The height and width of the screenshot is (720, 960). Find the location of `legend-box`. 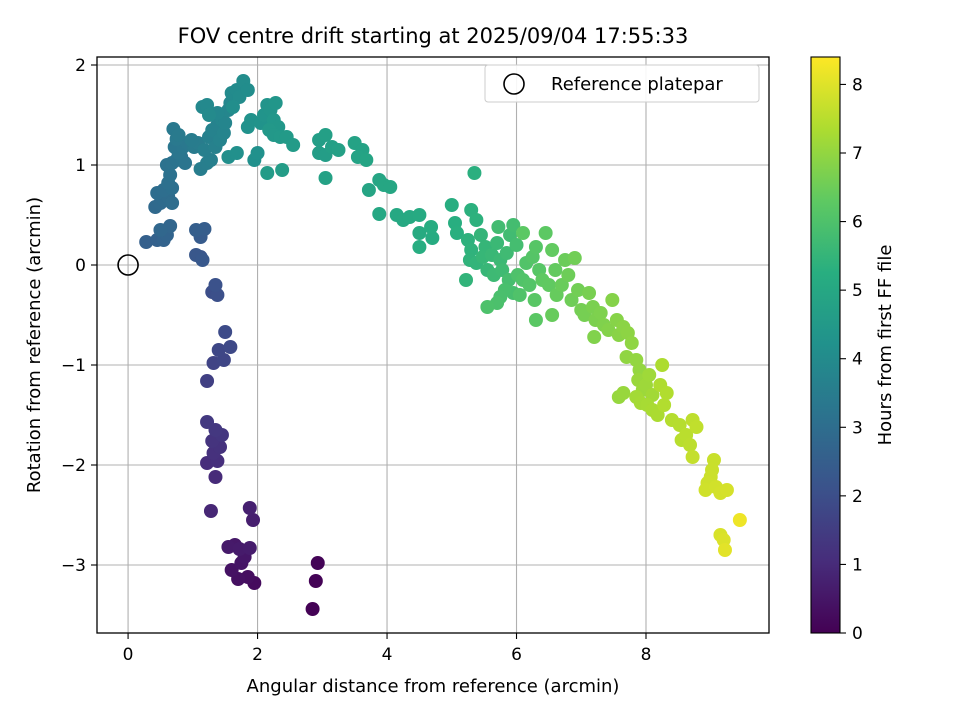

legend-box is located at coordinates (622, 83).